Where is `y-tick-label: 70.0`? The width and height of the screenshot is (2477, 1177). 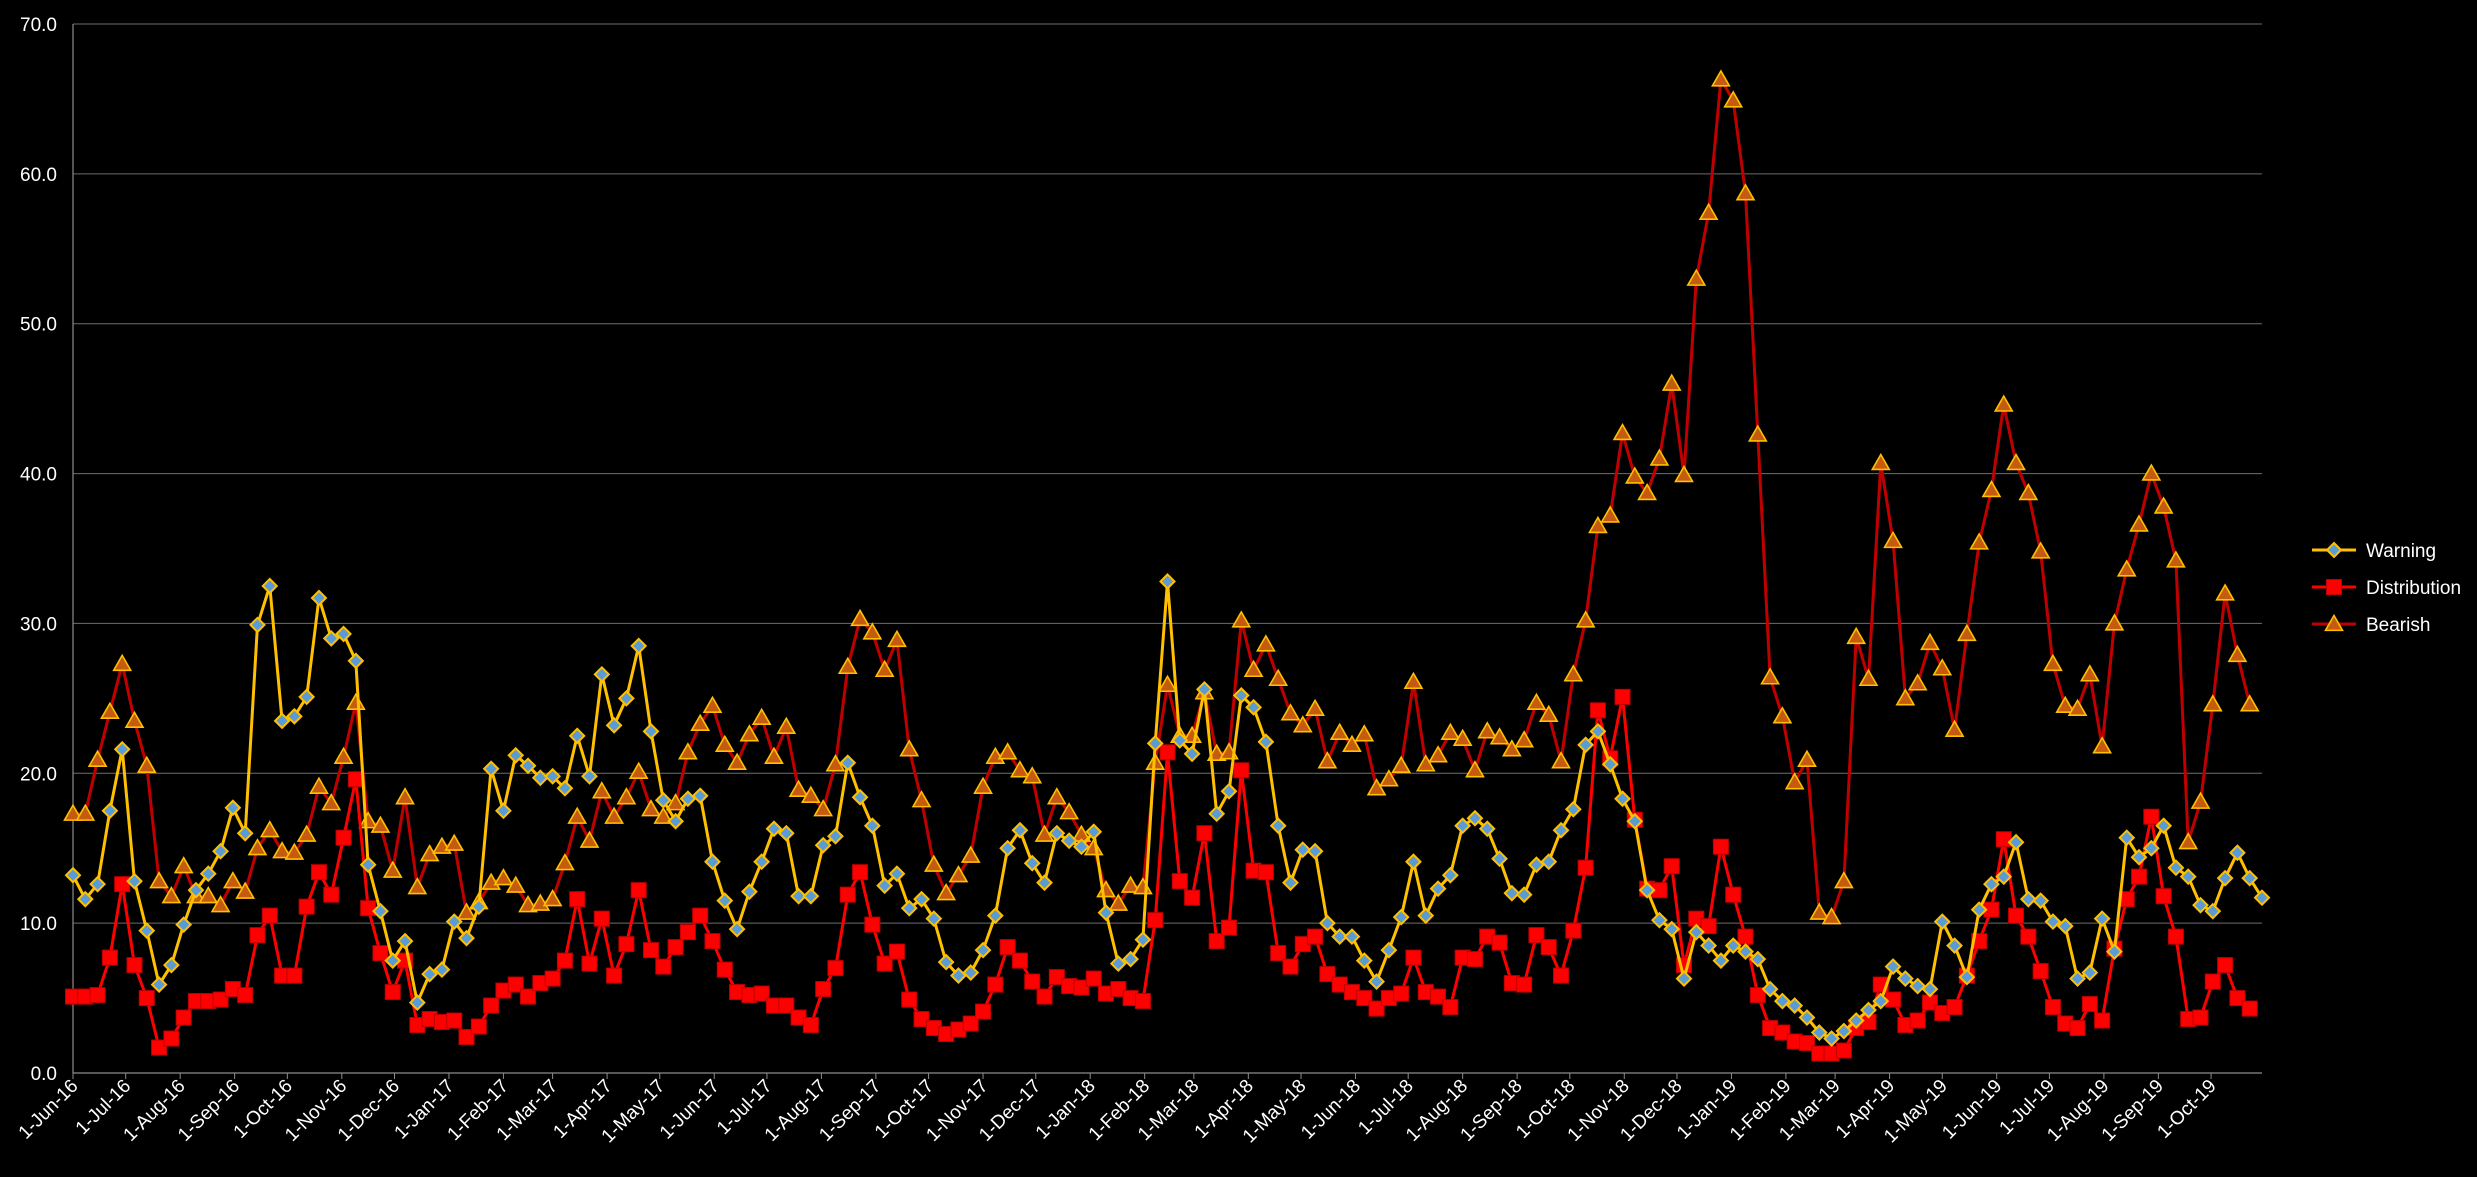
y-tick-label: 70.0 is located at coordinates (38, 25).